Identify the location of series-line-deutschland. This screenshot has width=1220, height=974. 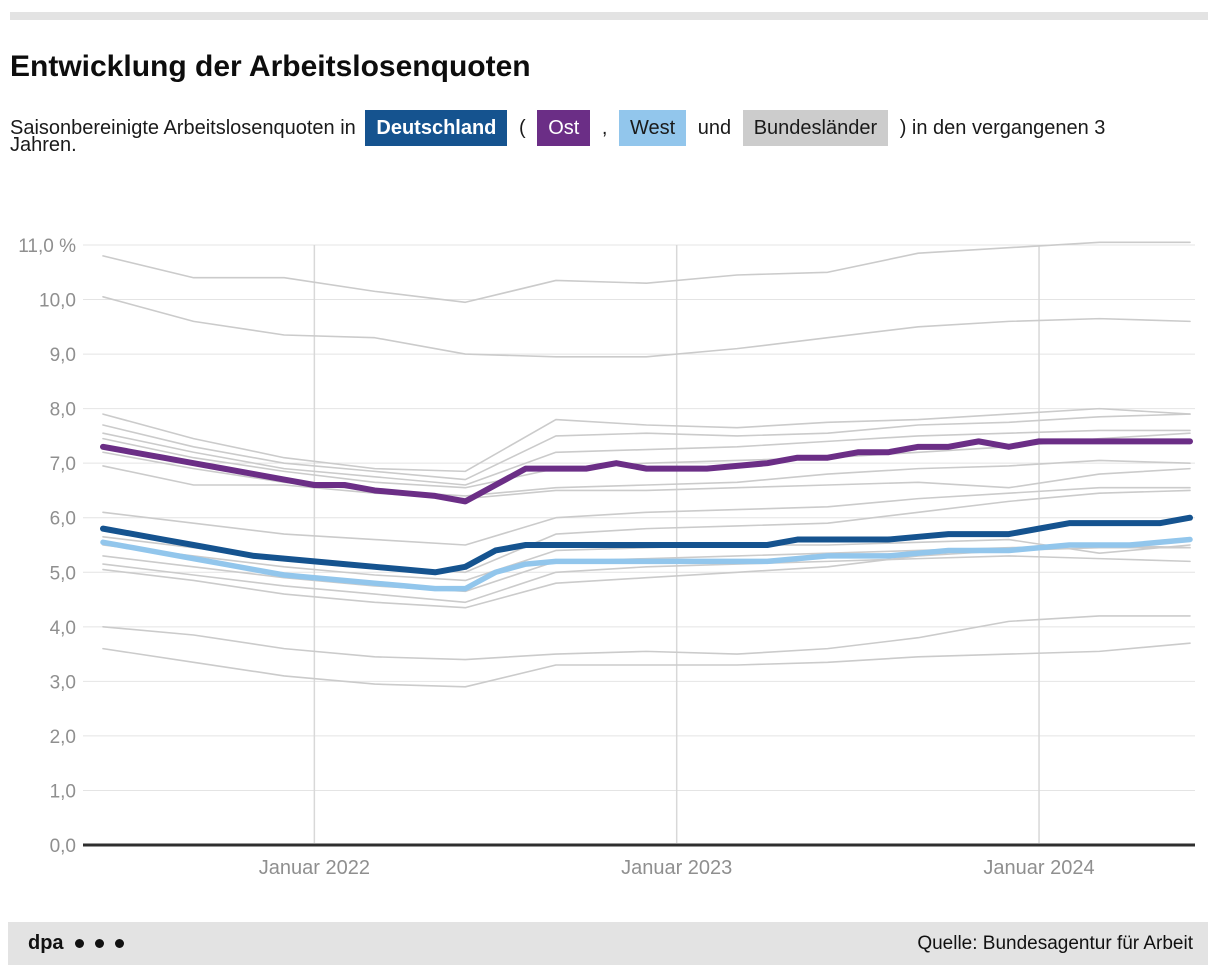
(646, 545).